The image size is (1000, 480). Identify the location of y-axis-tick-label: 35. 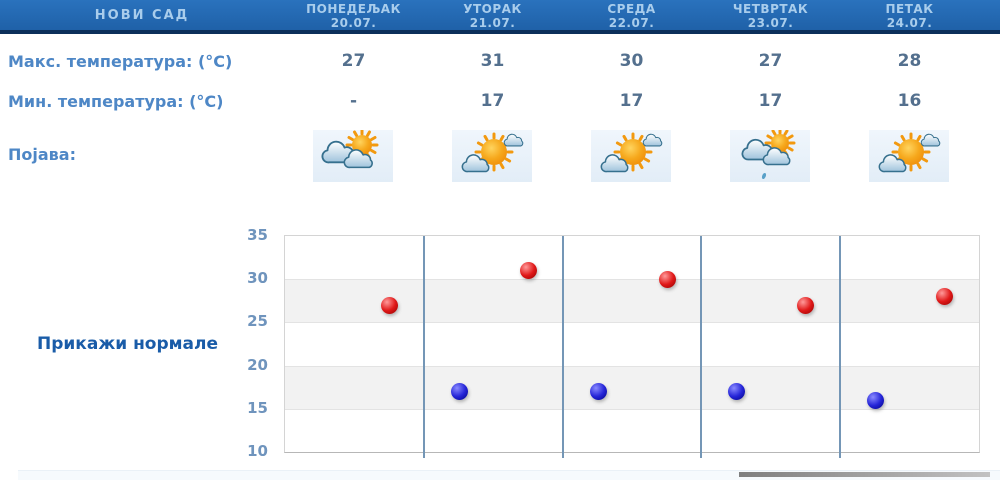
(257, 235).